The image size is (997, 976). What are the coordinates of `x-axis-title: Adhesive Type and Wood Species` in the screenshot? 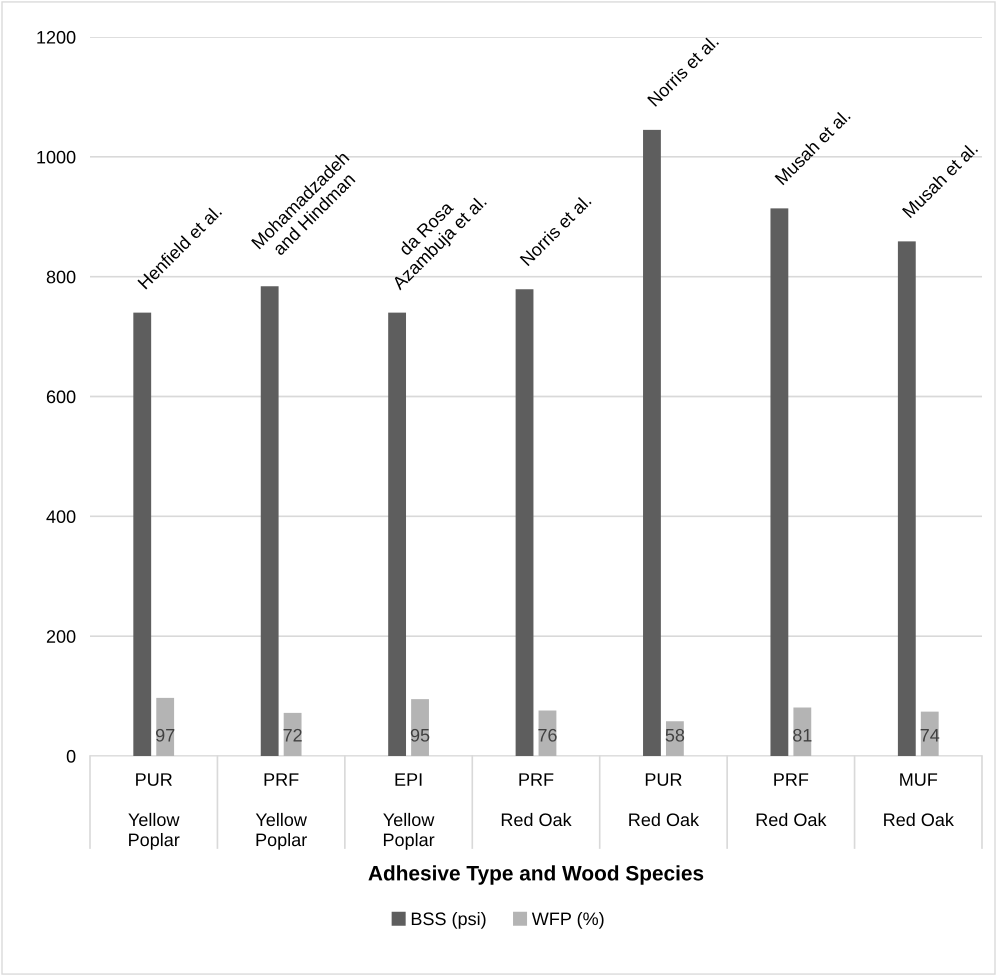 It's located at (536, 875).